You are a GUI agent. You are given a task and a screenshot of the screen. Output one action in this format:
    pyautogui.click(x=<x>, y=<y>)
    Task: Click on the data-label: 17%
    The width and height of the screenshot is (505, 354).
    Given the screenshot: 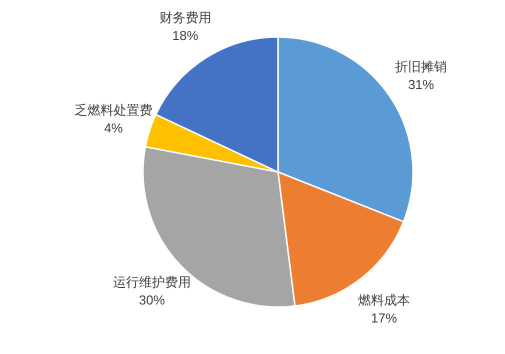 What is the action you would take?
    pyautogui.click(x=384, y=318)
    